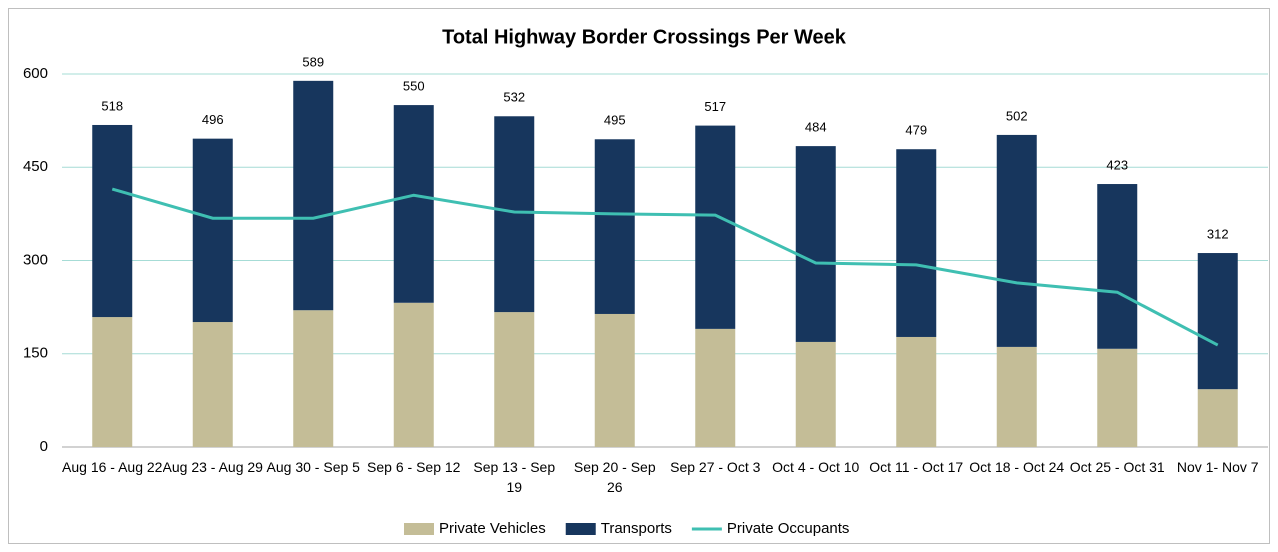 This screenshot has height=552, width=1278. Describe the element at coordinates (492, 528) in the screenshot. I see `legend-label: Private Vehicles` at that location.